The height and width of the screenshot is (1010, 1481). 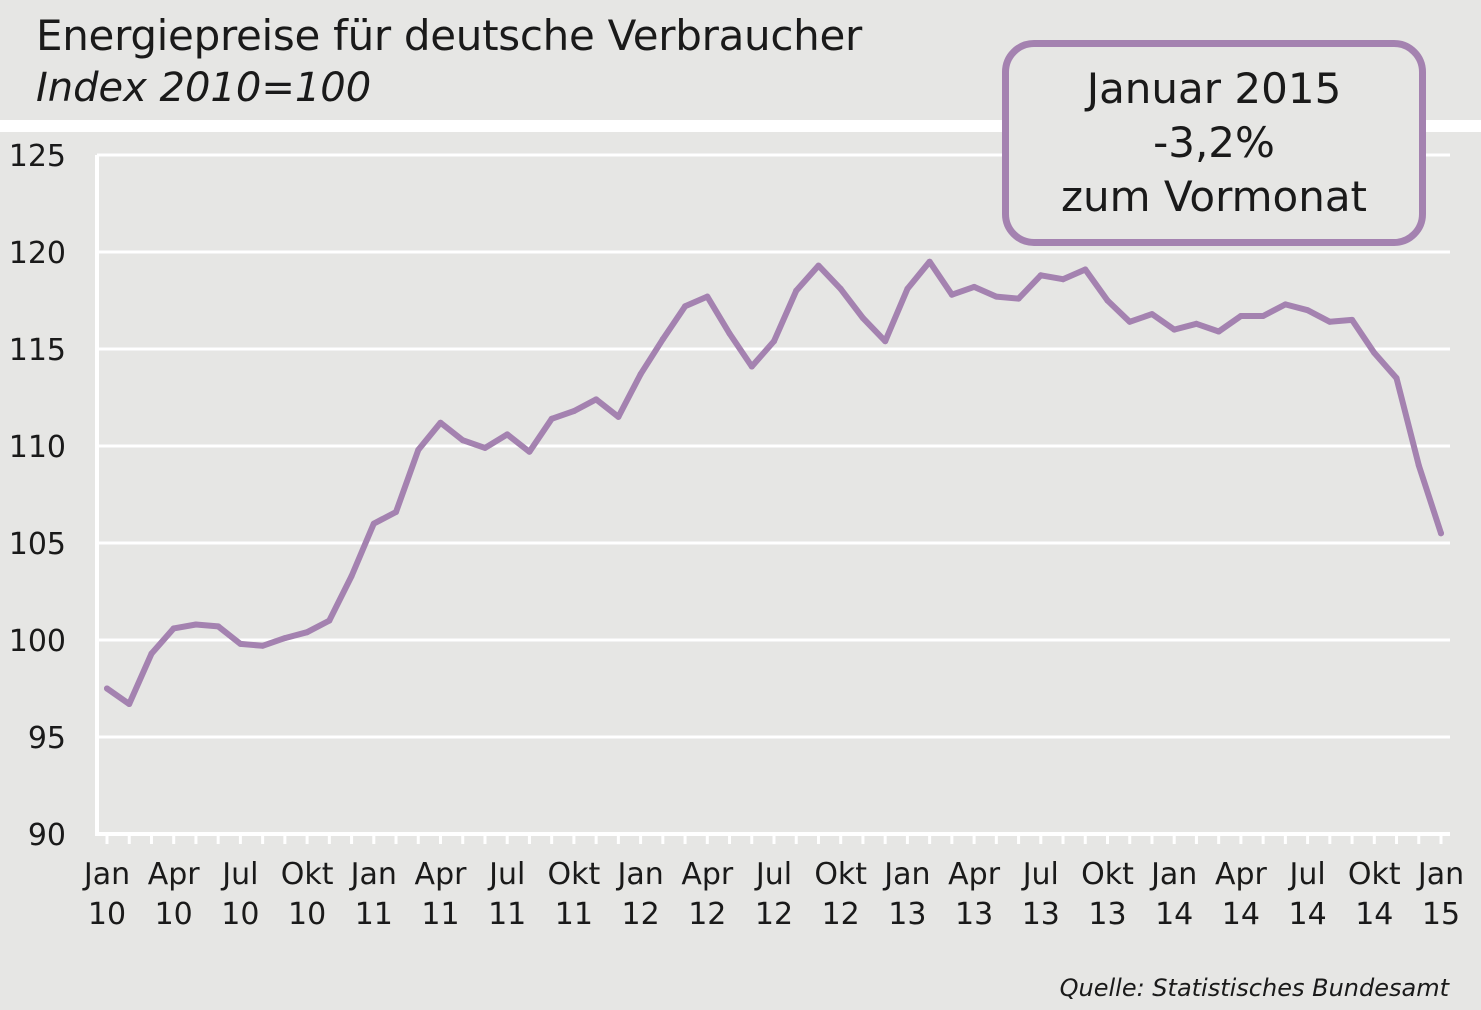 I want to click on y-tick-label-125: 125, so click(x=37, y=156).